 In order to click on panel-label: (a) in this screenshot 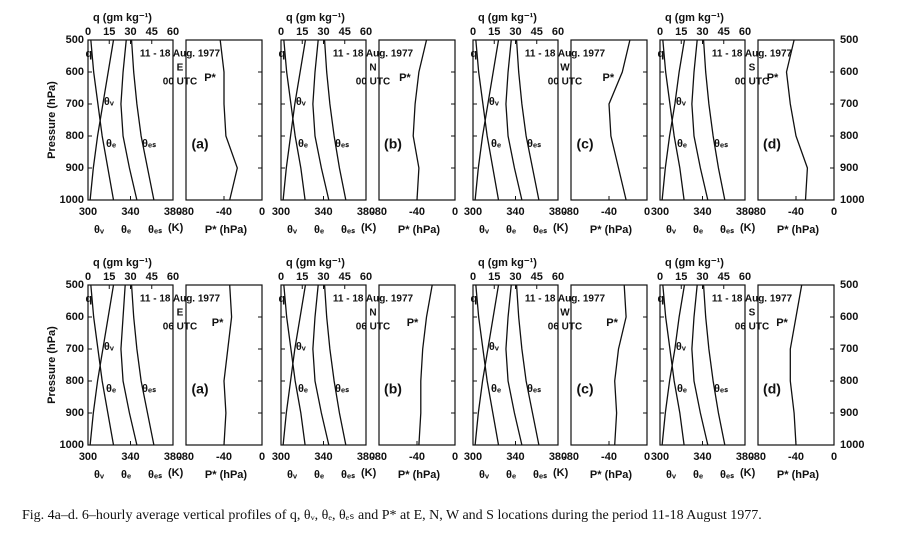, I will do `click(199, 389)`.